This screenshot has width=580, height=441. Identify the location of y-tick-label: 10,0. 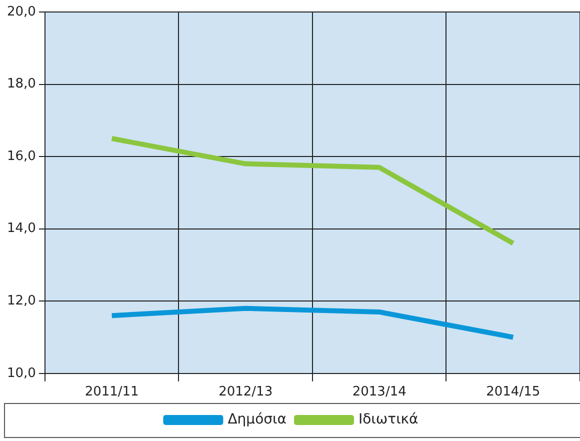
(21, 373).